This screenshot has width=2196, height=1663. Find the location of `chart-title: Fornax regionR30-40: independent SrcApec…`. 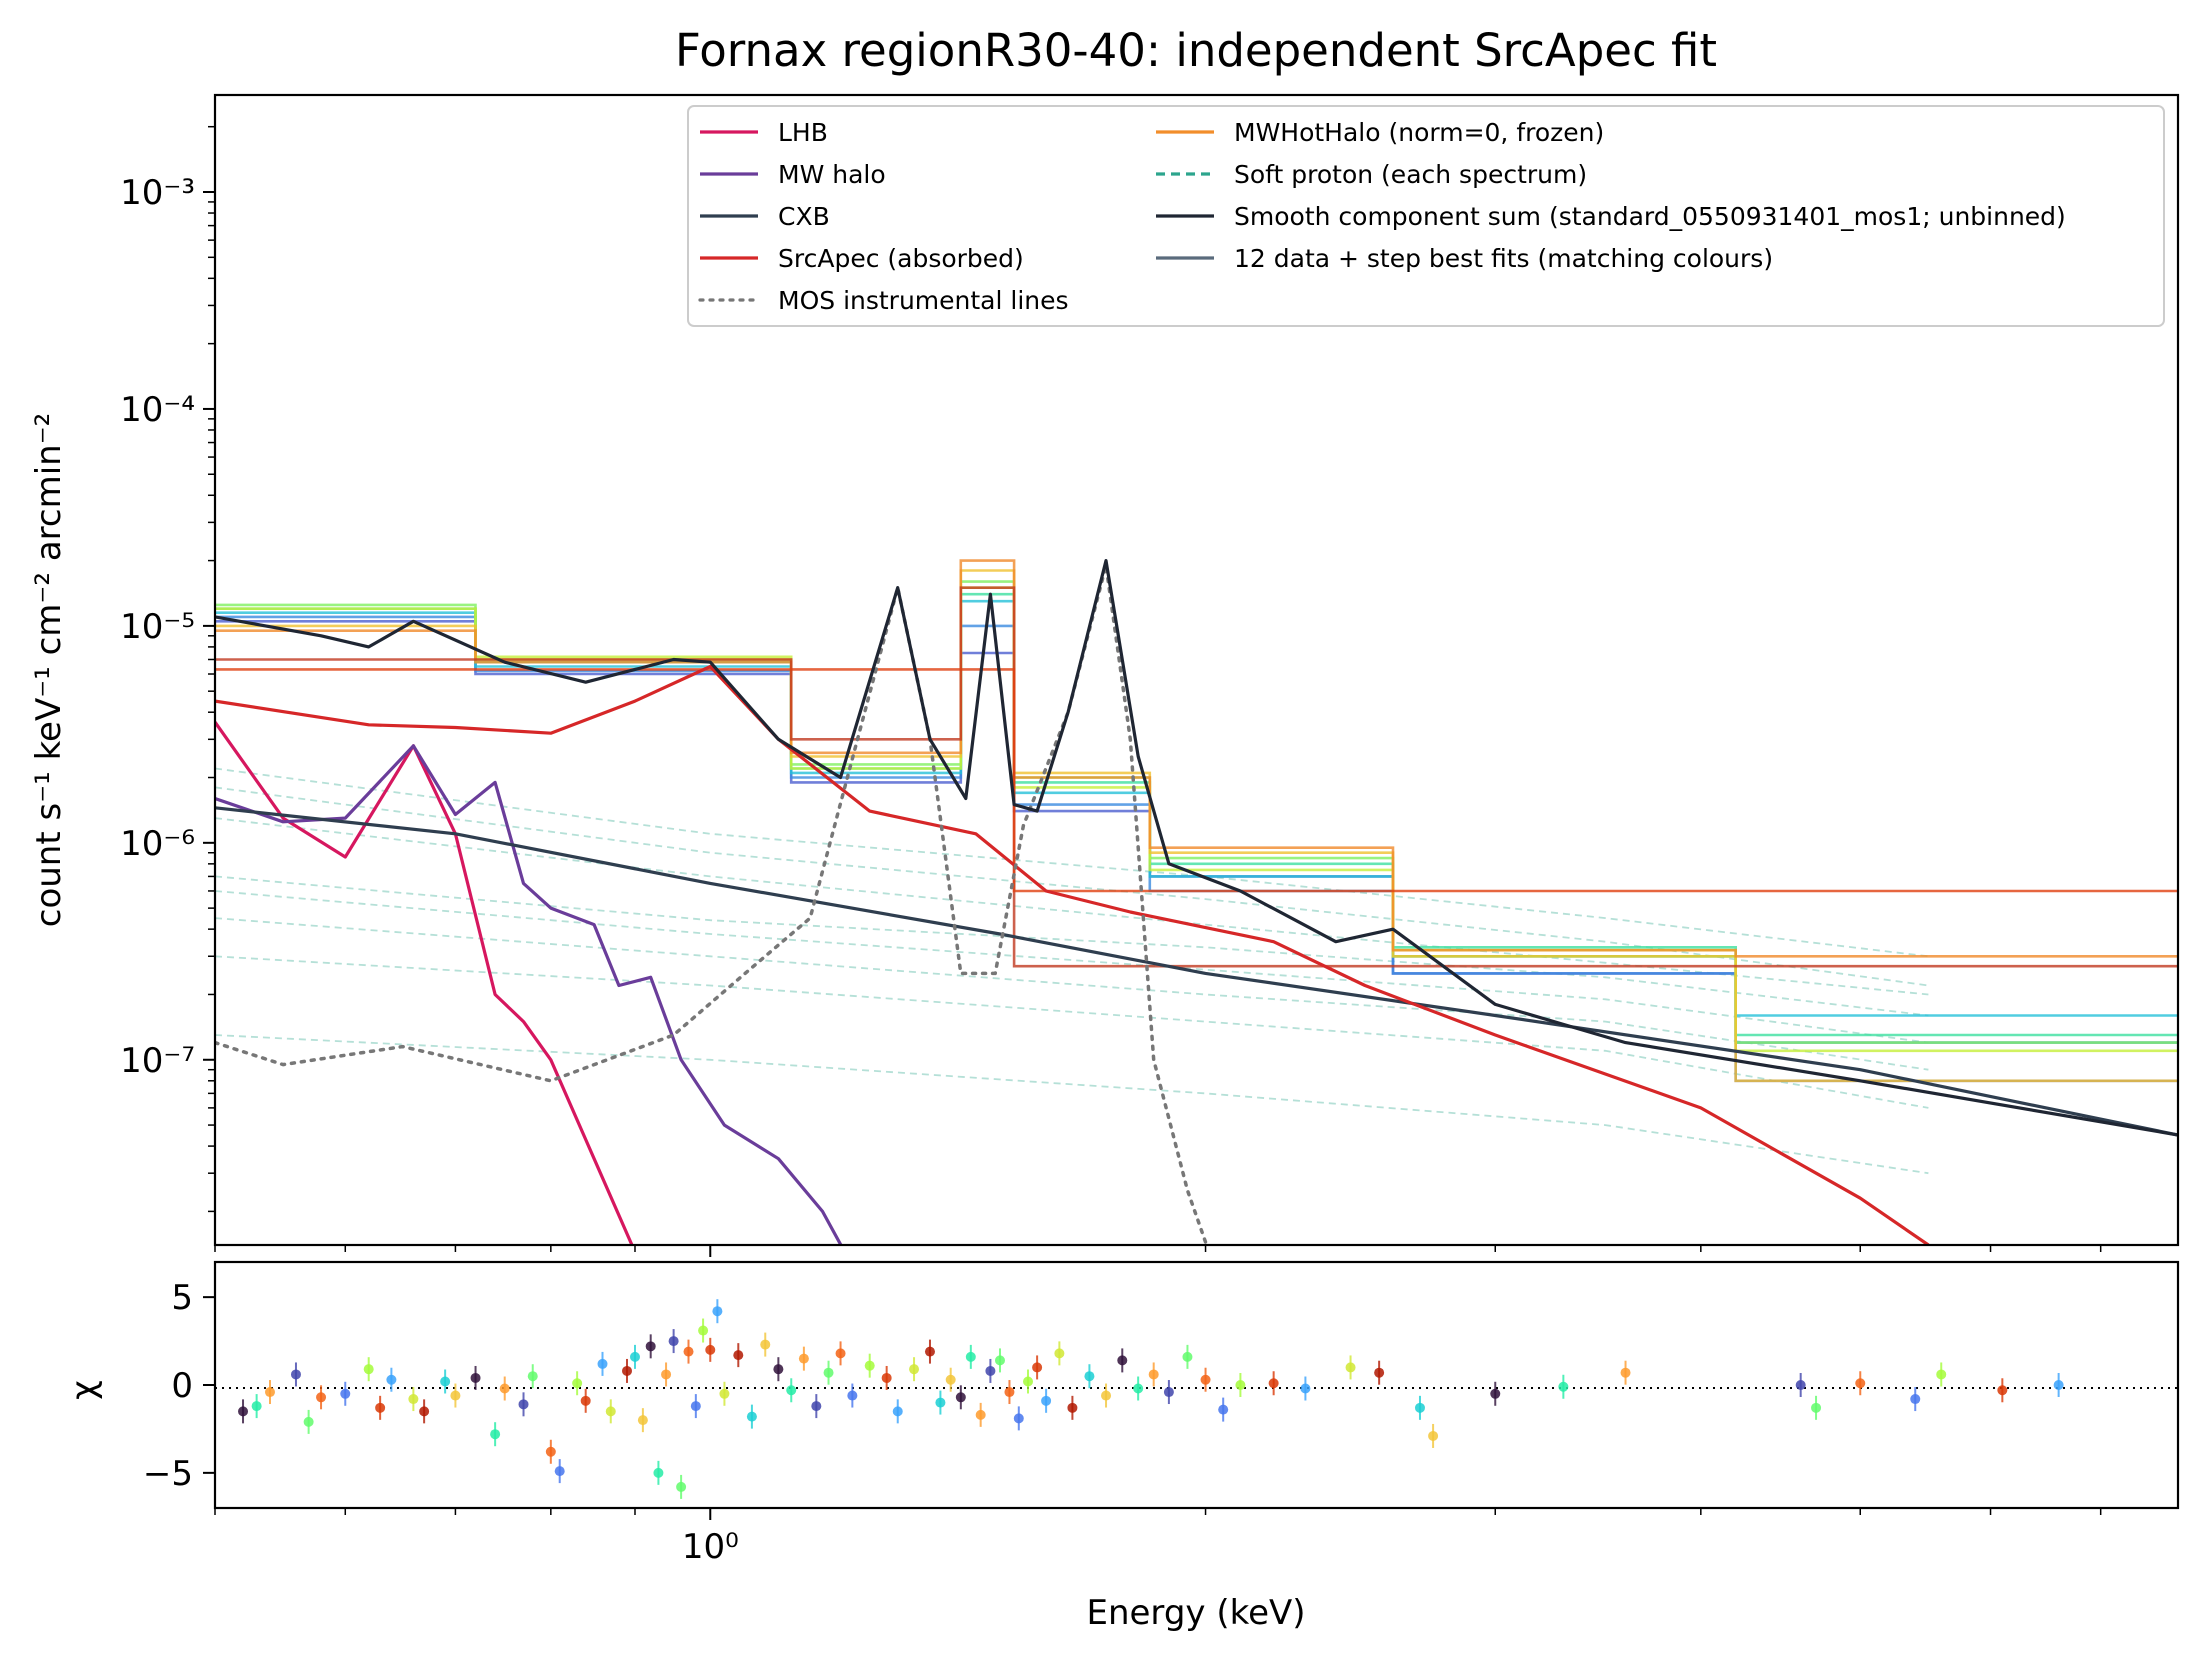

chart-title: Fornax regionR30-40: independent SrcApec… is located at coordinates (1196, 50).